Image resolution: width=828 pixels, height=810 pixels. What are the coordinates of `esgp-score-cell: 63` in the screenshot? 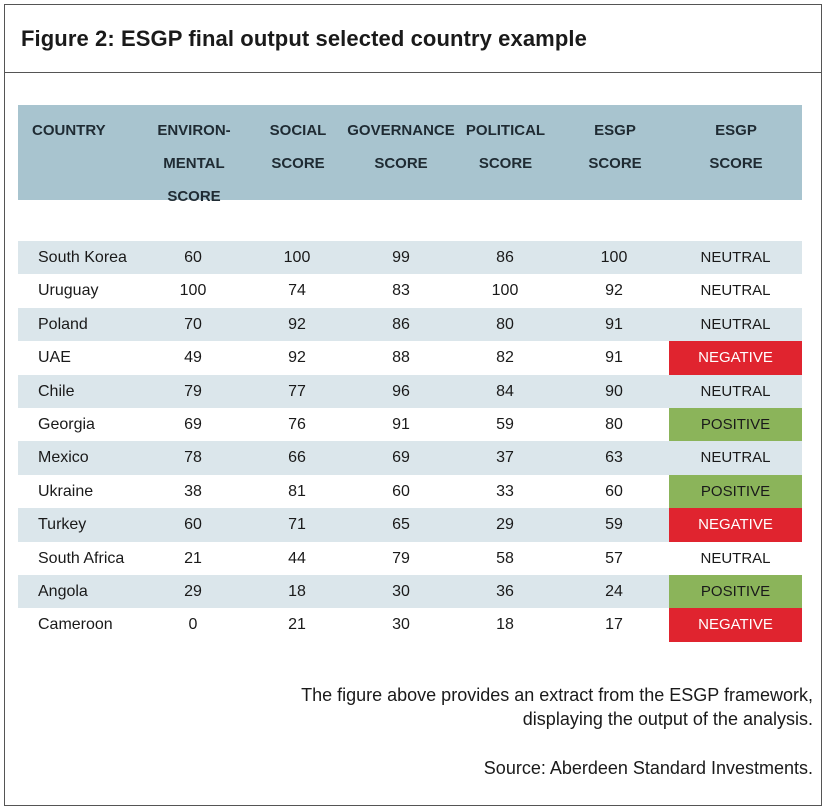 It's located at (614, 458).